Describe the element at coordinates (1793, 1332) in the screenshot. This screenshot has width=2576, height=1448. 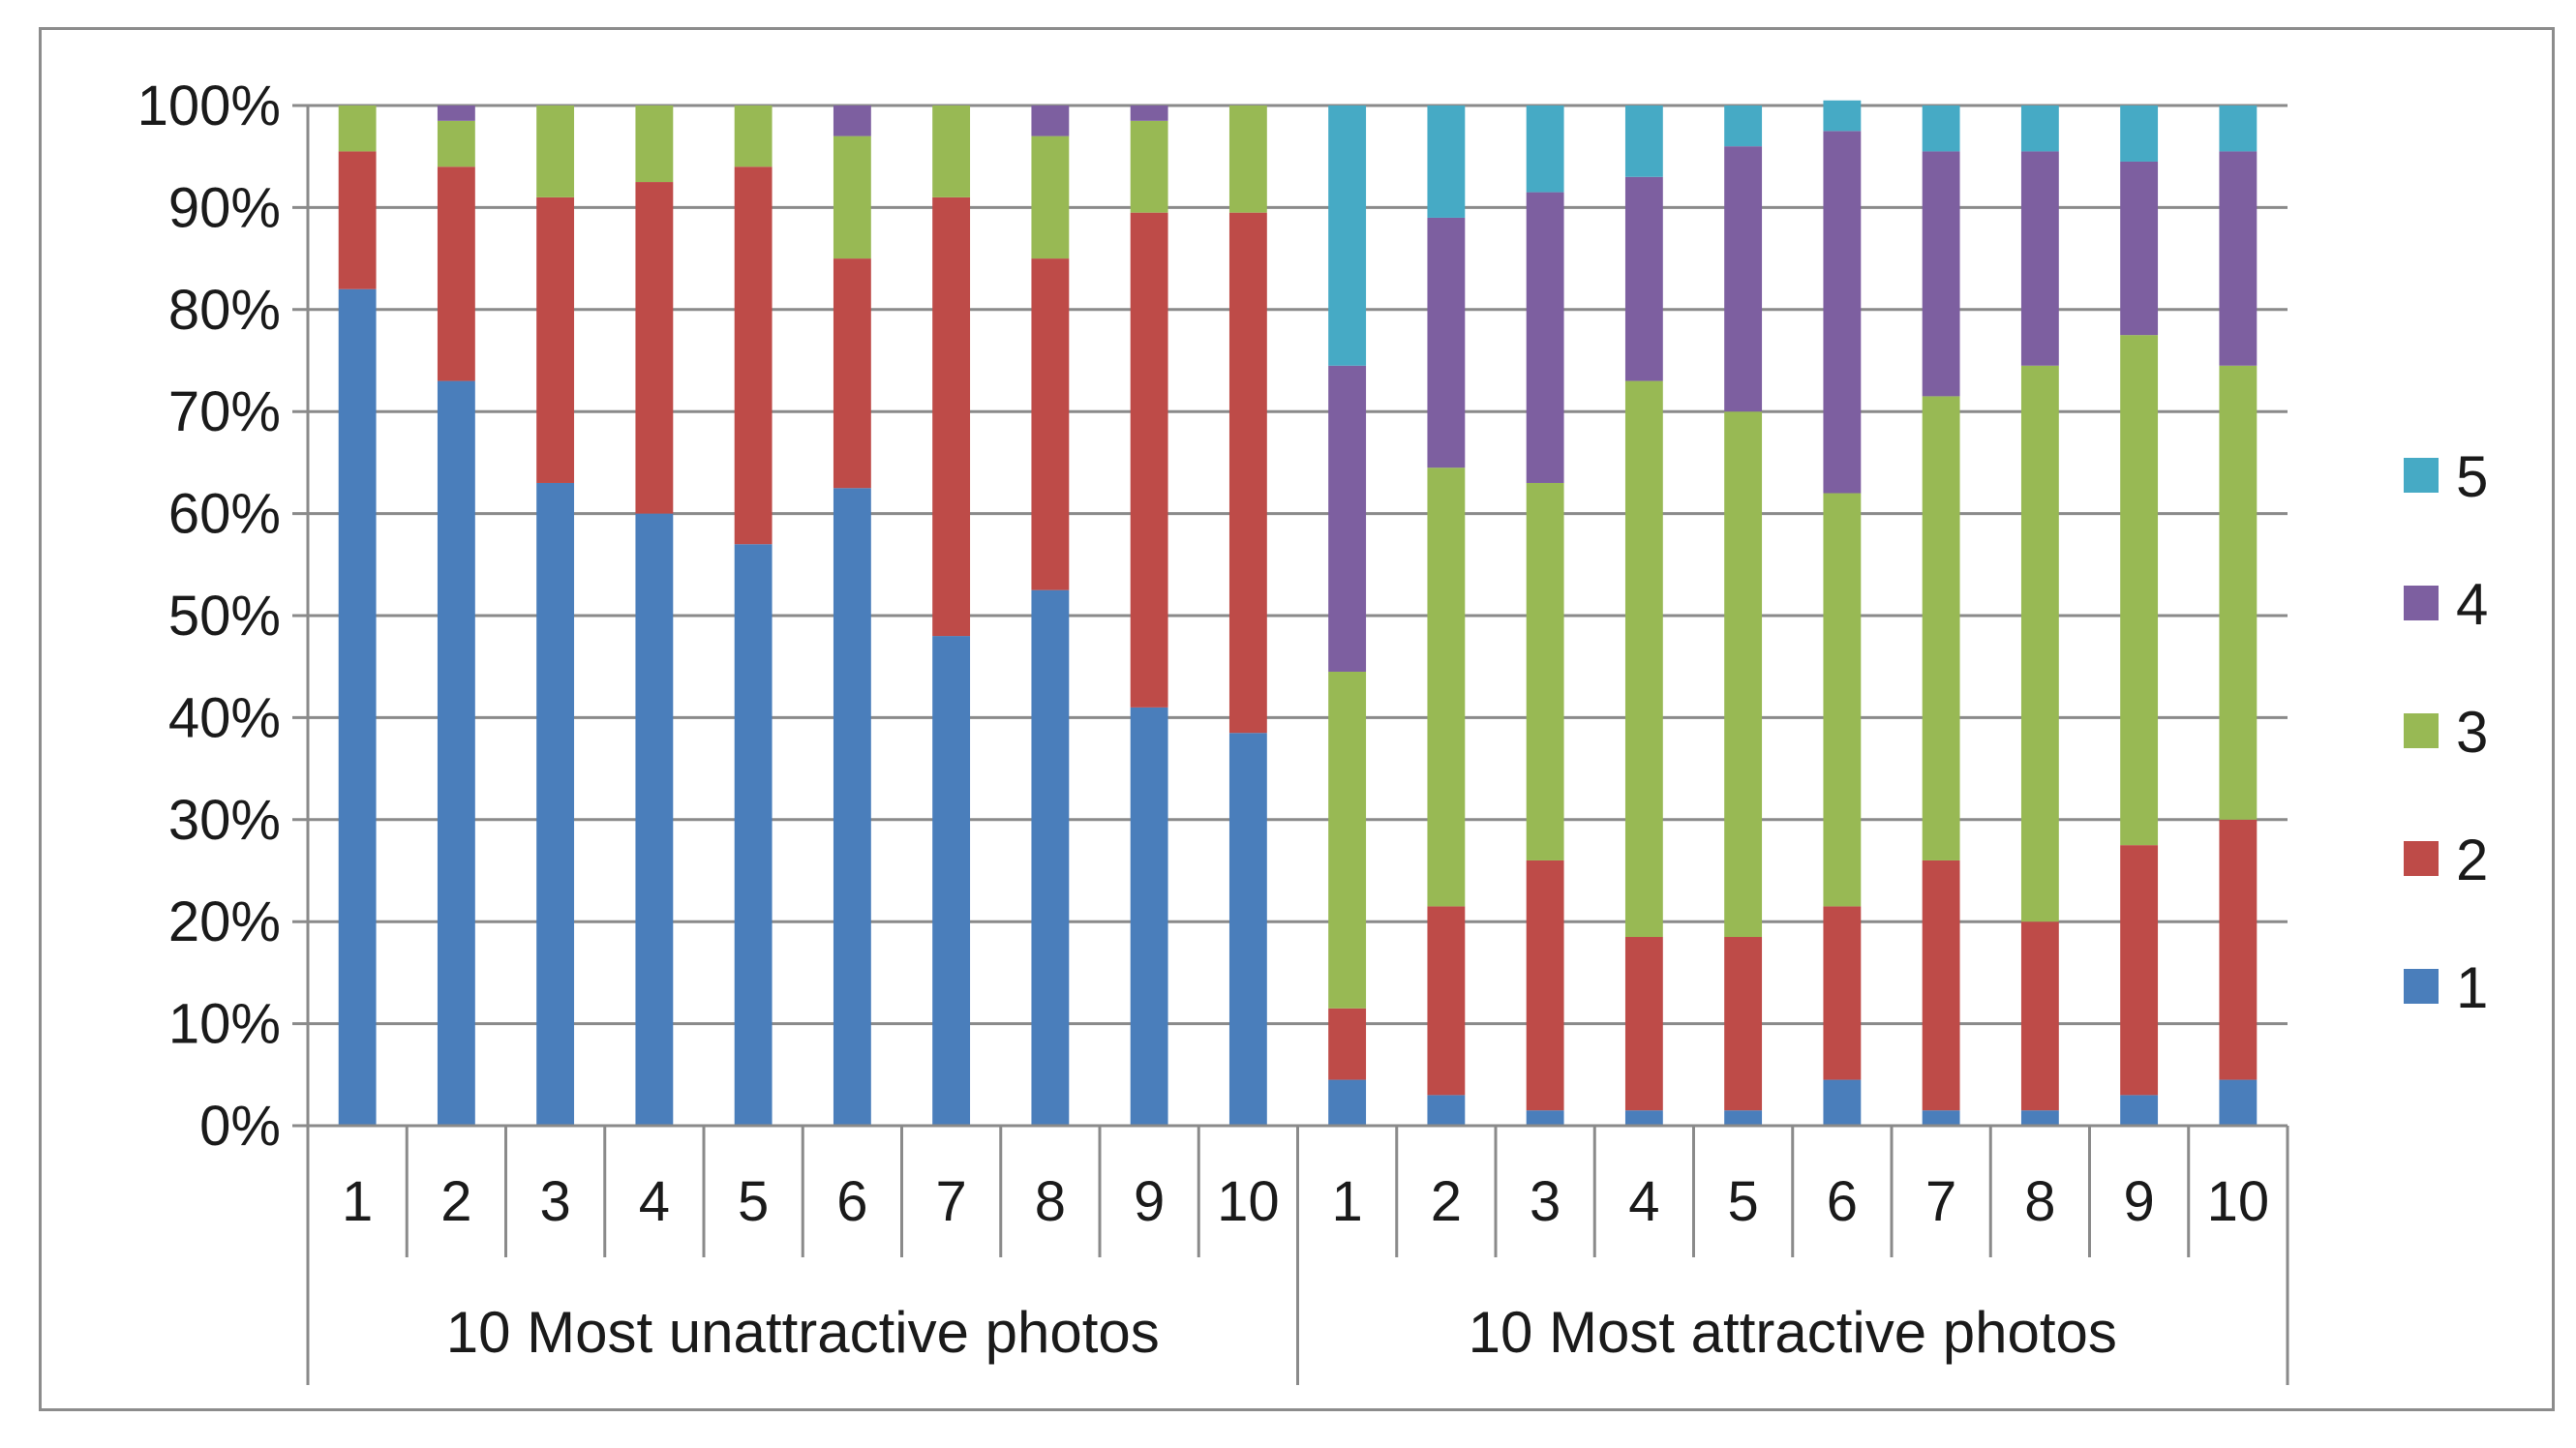
I see `x-group-label: 10 Most attractive photos` at that location.